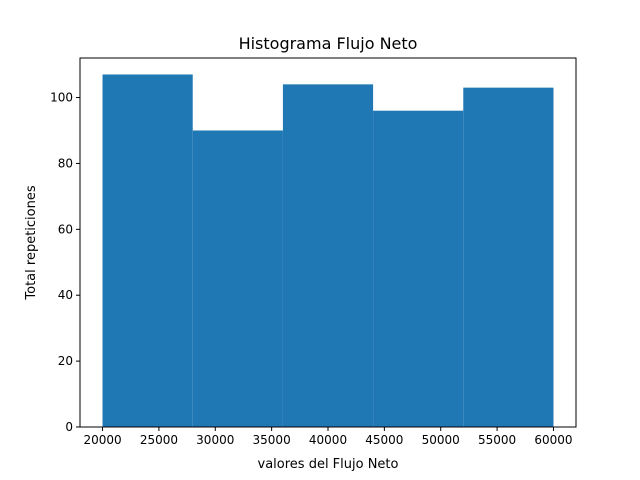 Image resolution: width=640 pixels, height=480 pixels. I want to click on chart-title: Histograma Flujo Neto, so click(328, 43).